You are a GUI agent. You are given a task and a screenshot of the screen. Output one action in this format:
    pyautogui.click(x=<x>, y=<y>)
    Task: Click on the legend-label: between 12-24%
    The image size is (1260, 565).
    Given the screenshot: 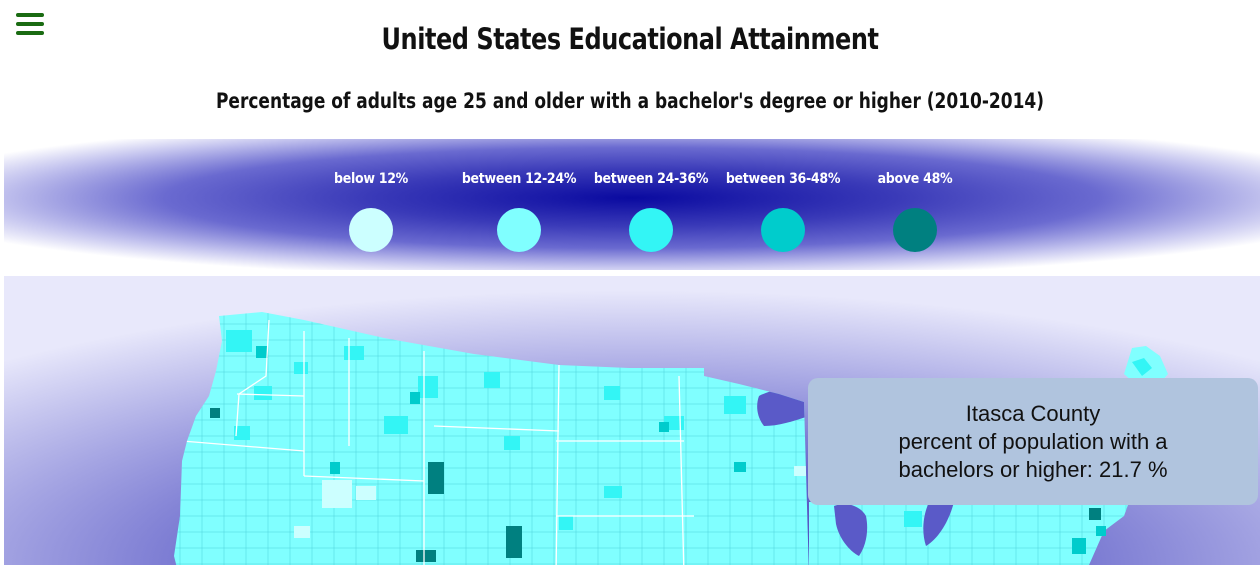 What is the action you would take?
    pyautogui.click(x=519, y=179)
    